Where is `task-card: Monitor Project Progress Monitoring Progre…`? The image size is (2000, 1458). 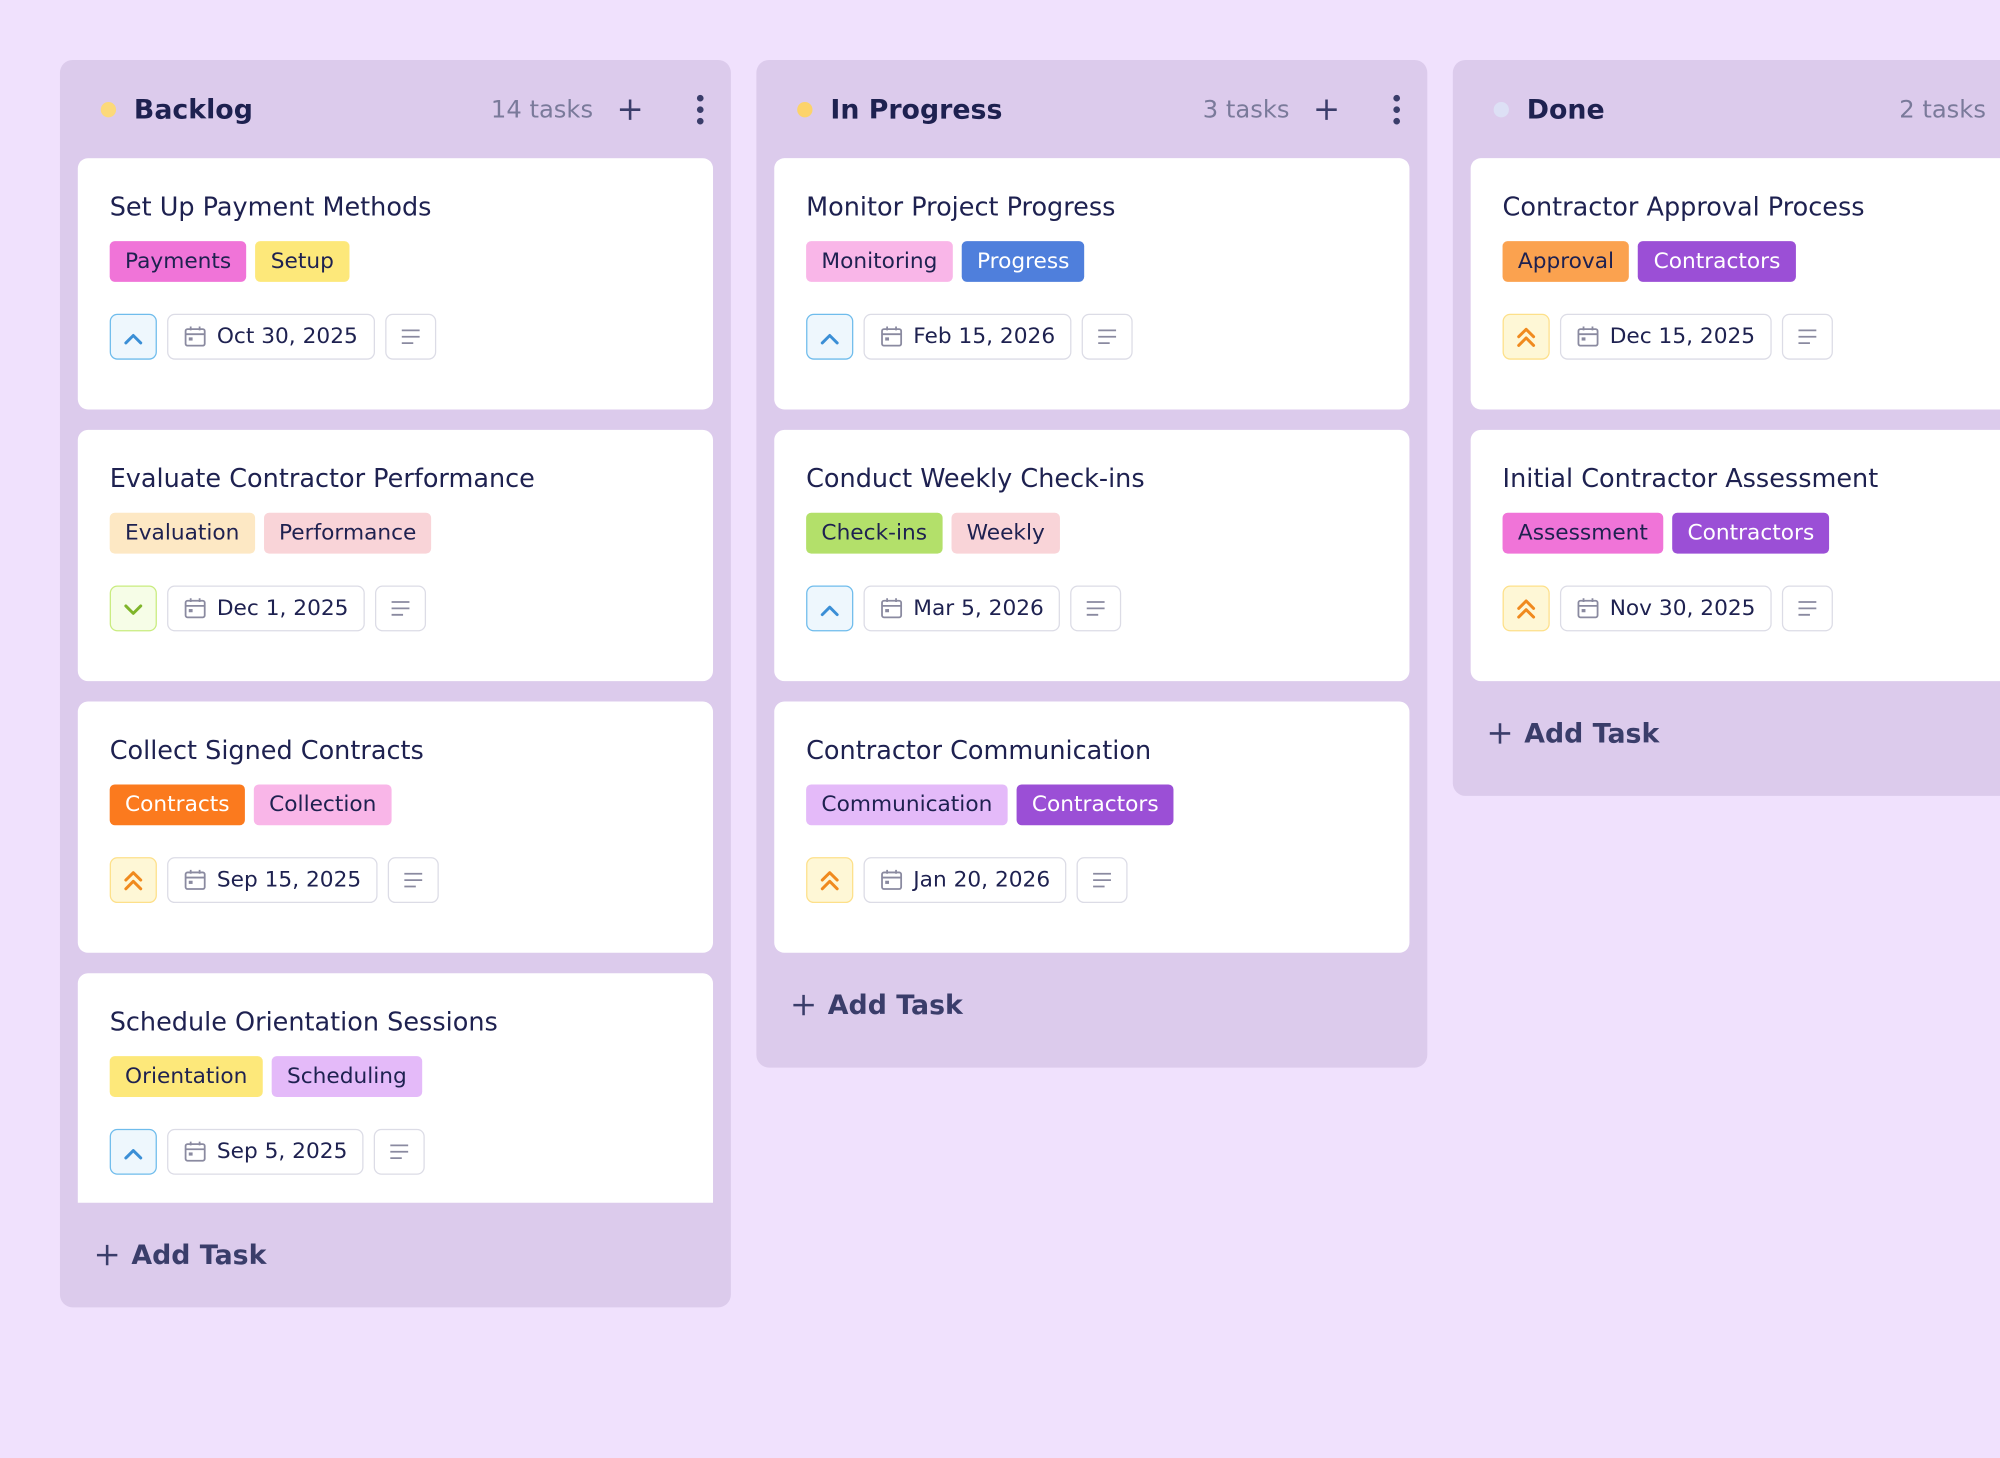 task-card: Monitor Project Progress Monitoring Progre… is located at coordinates (1092, 284).